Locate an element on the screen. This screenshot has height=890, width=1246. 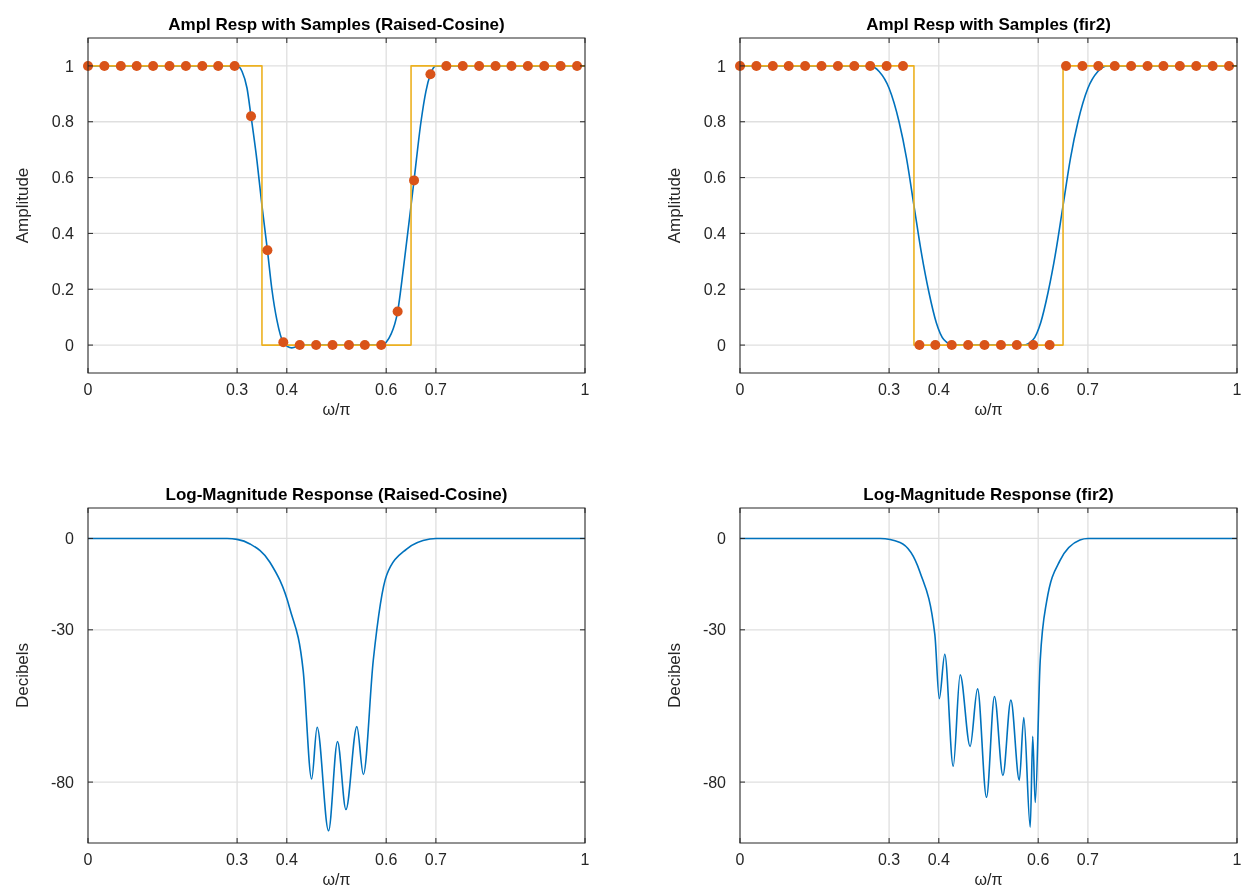
chart-title: Log-Magnitude Response (fir2) is located at coordinates (988, 494).